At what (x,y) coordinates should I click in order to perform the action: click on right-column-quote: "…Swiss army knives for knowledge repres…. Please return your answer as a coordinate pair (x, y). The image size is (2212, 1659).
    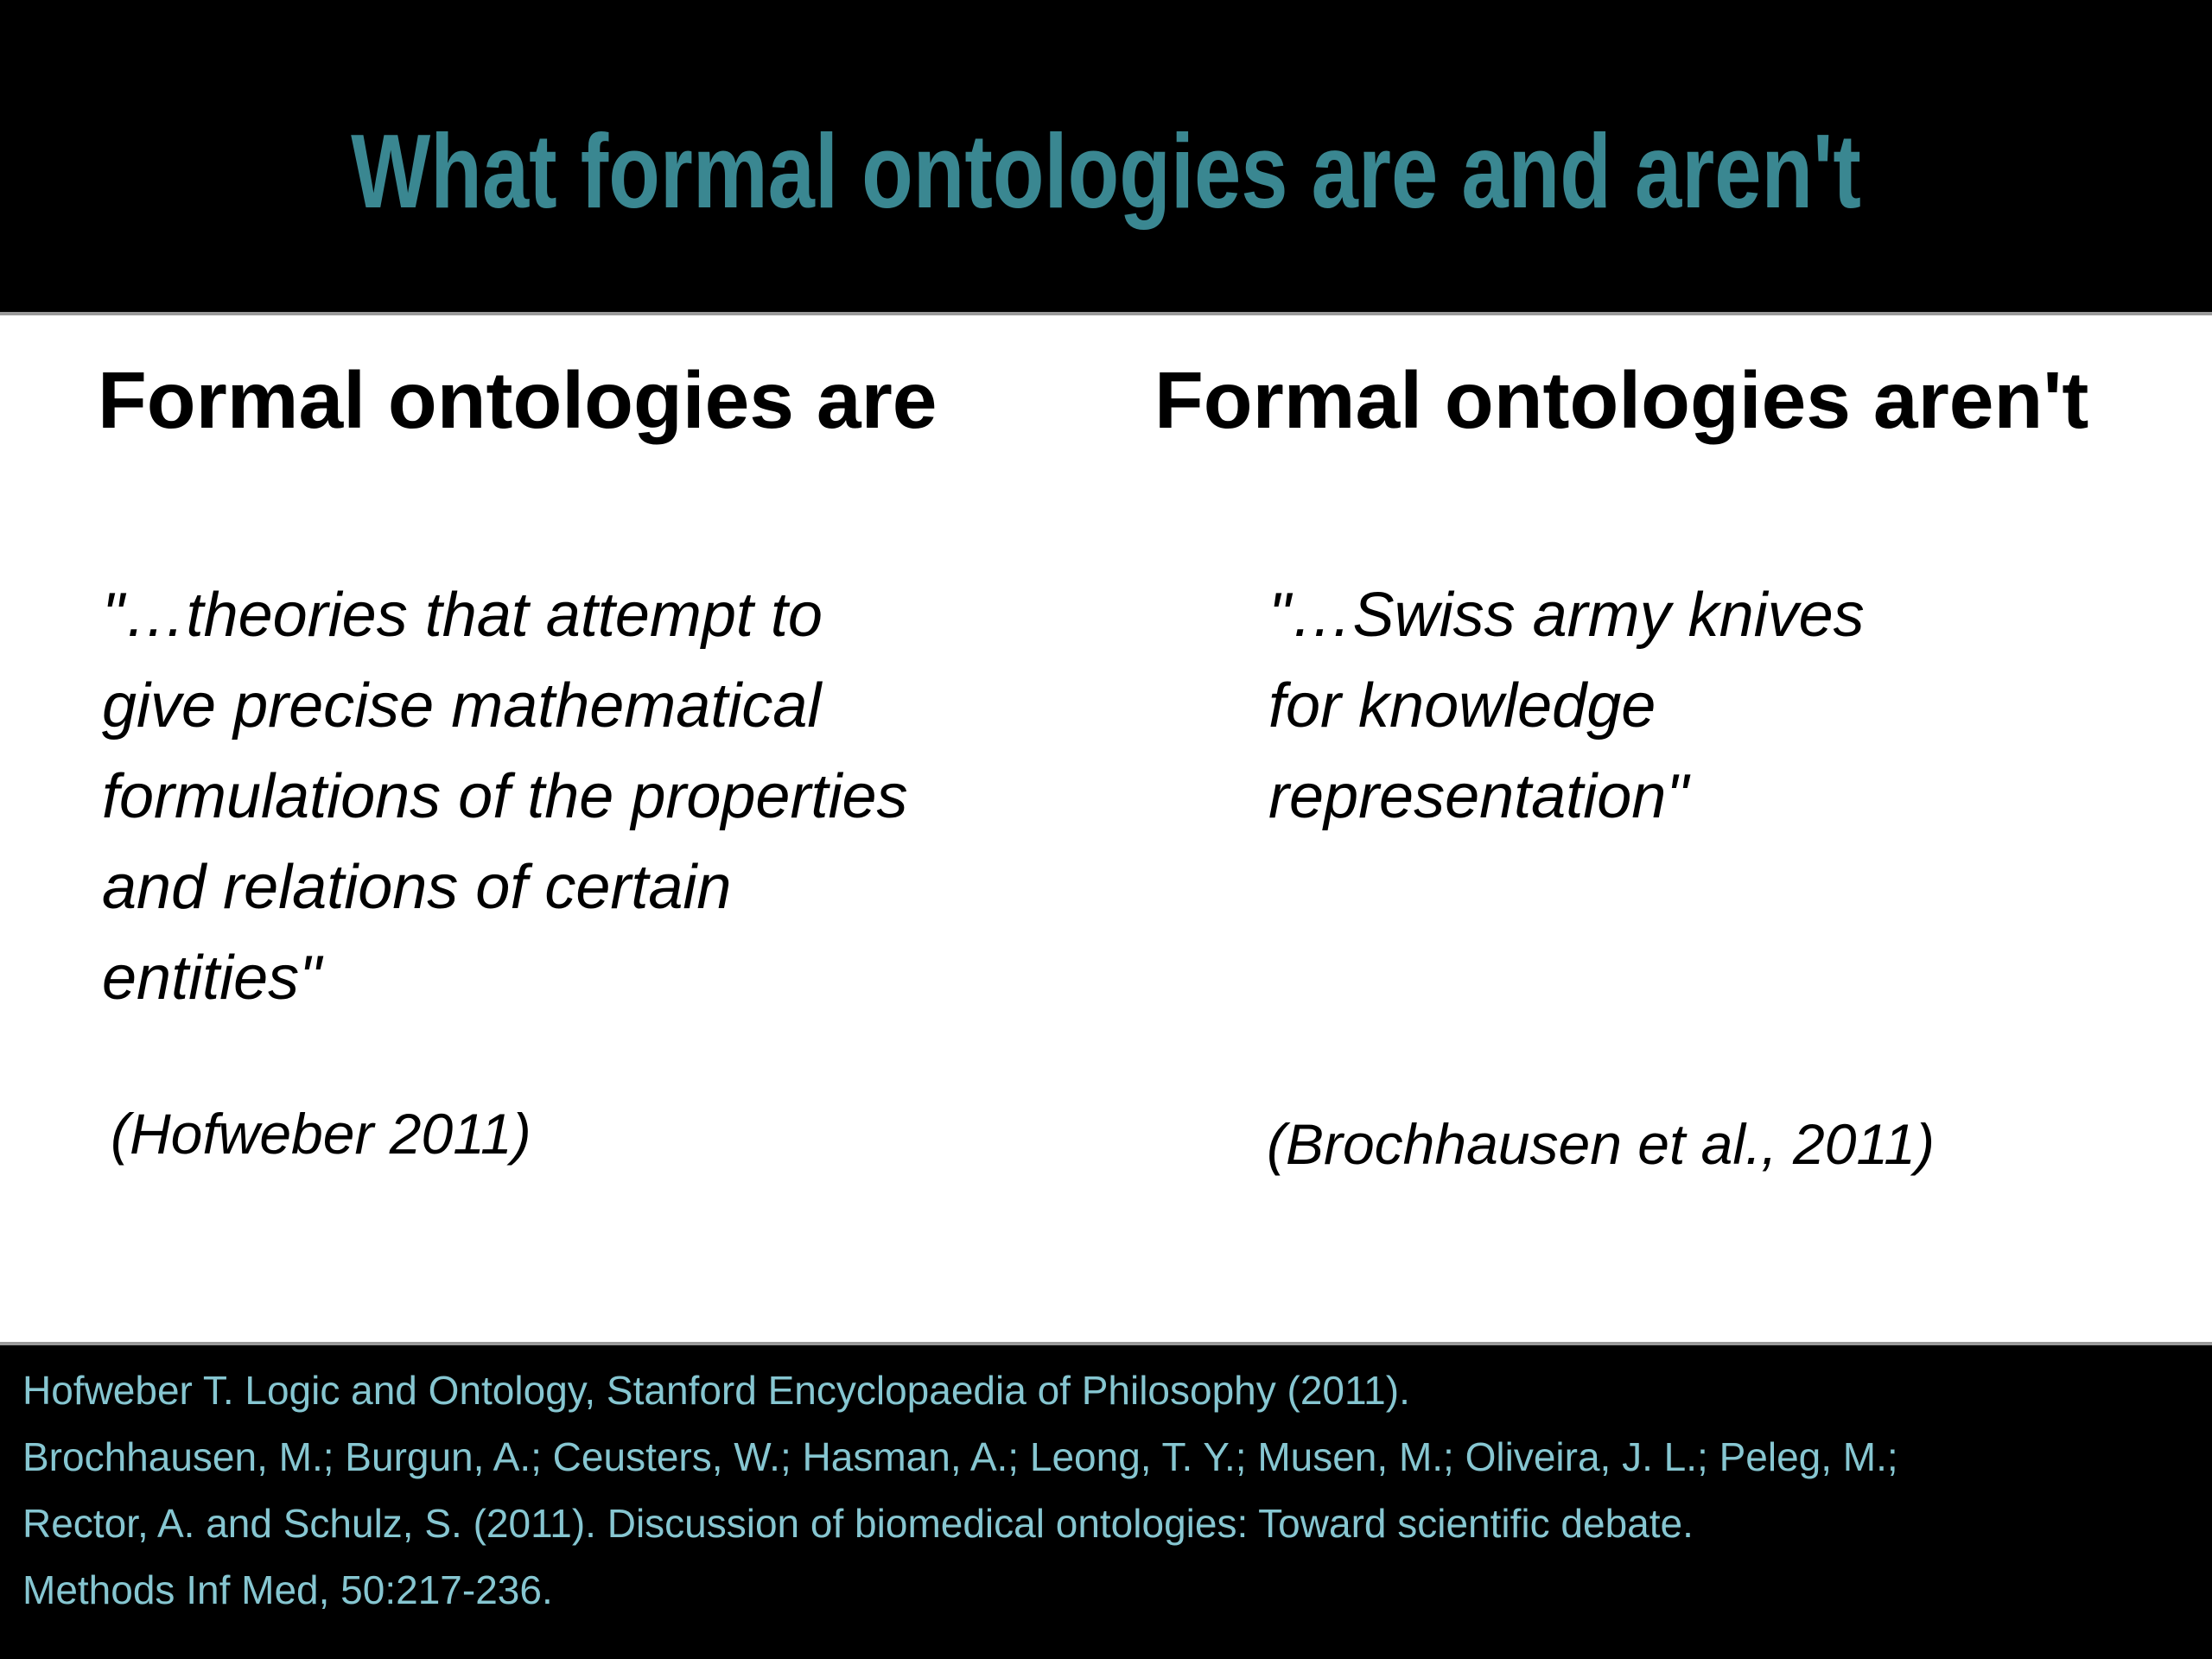
    Looking at the image, I should click on (1566, 706).